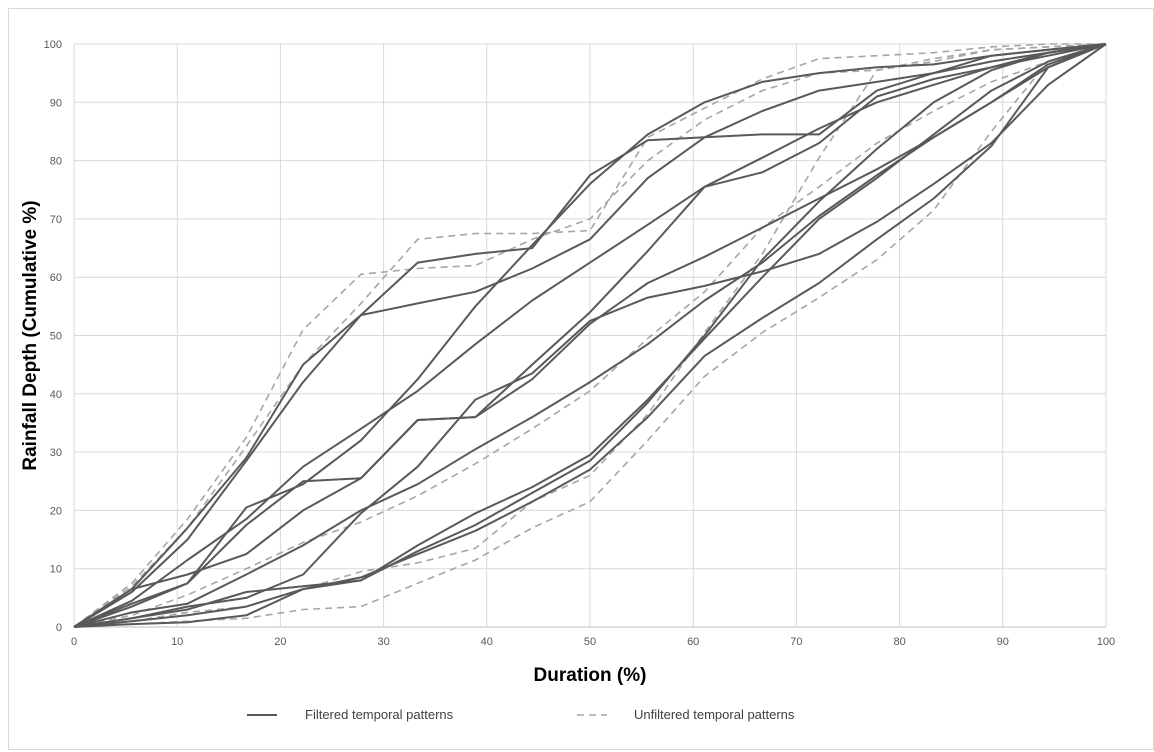 This screenshot has height=752, width=1154. Describe the element at coordinates (379, 714) in the screenshot. I see `legend-label-filtered: Filtered temporal patterns` at that location.